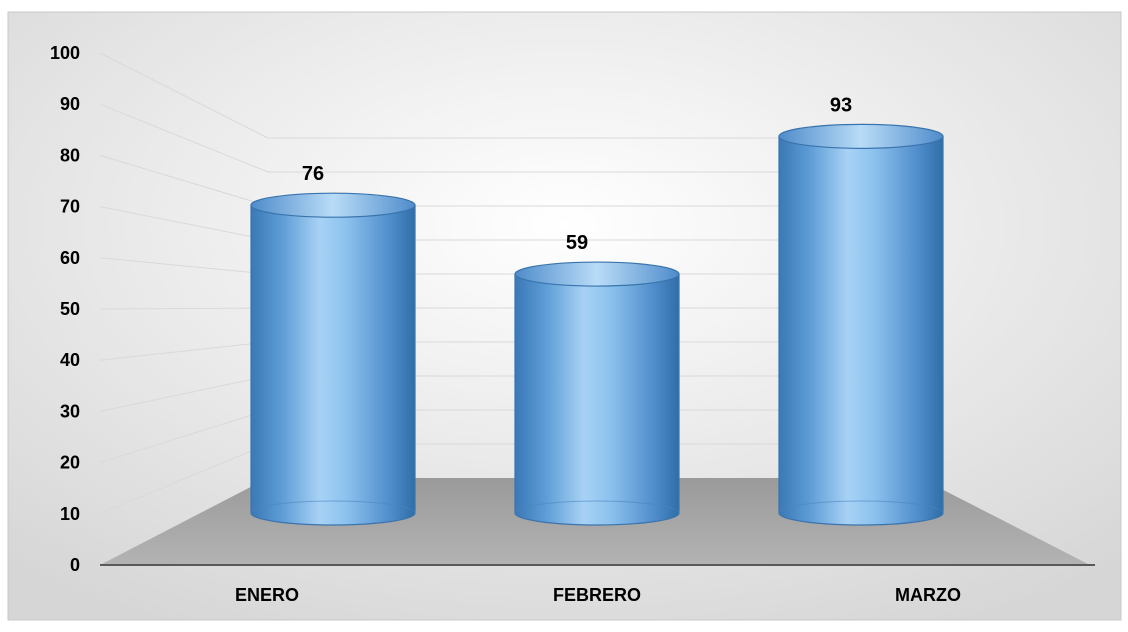 The image size is (1128, 632). I want to click on bar-enero, so click(333, 359).